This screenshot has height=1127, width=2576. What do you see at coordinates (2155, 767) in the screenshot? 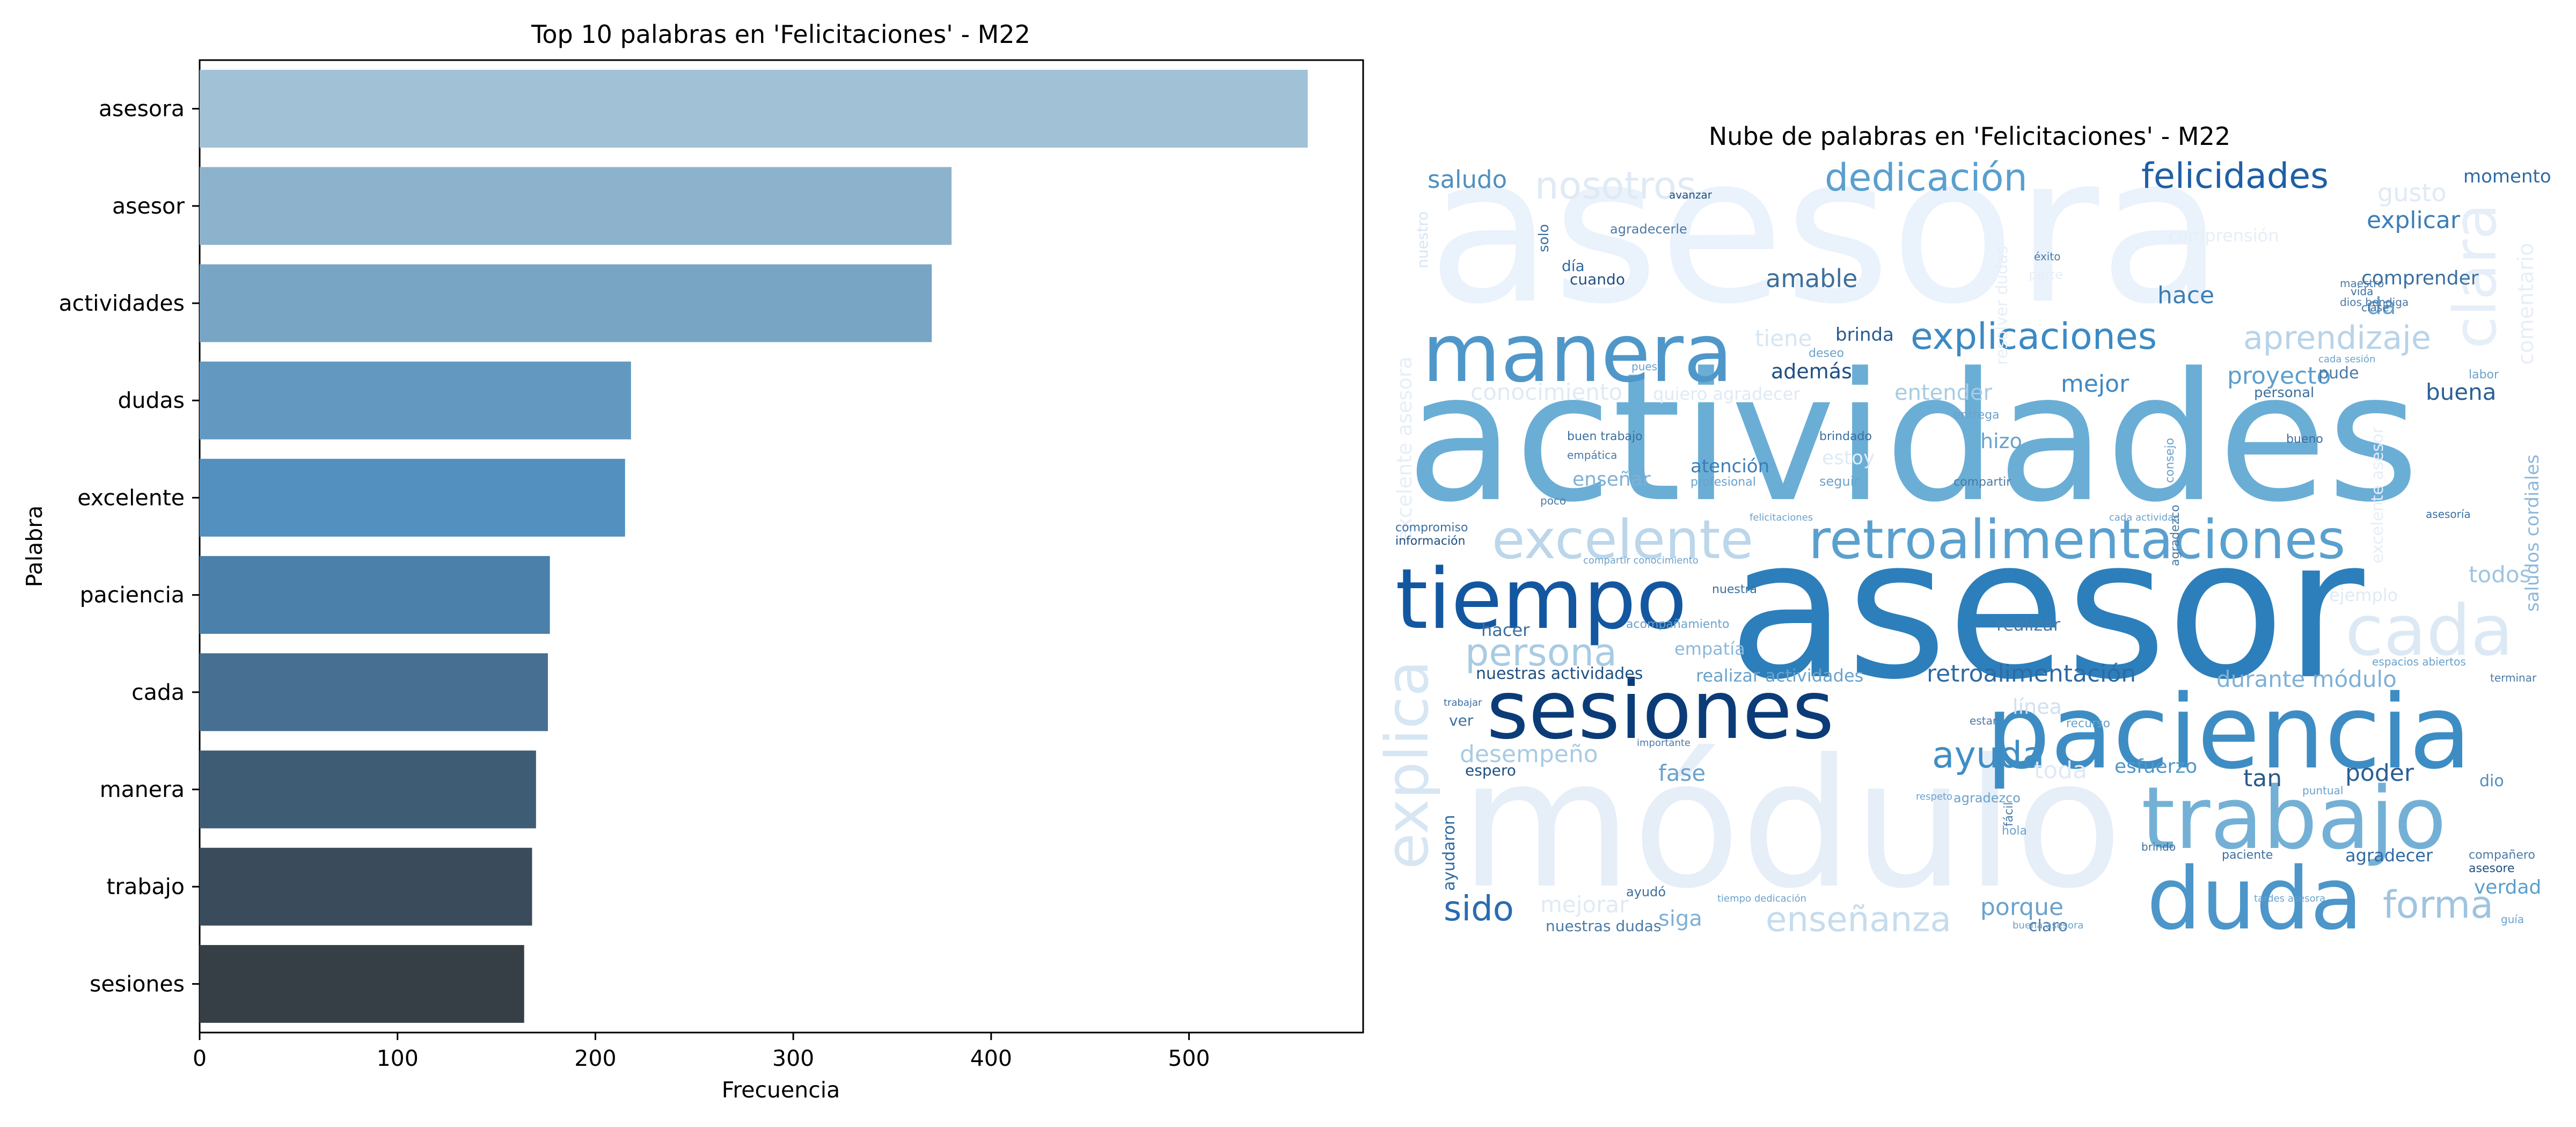
I see `cloud-word: esfuerzo` at bounding box center [2155, 767].